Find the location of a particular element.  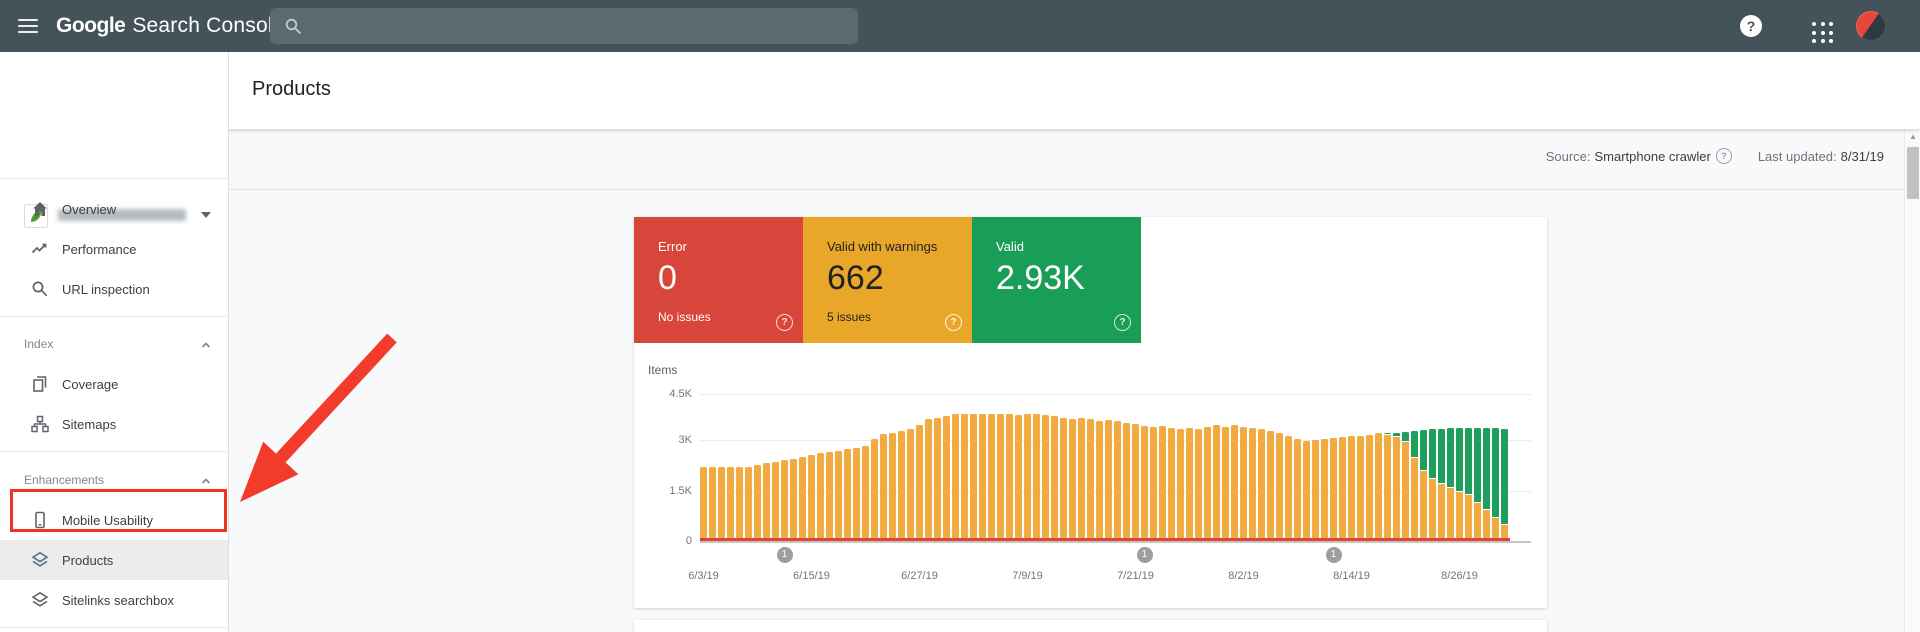

source-help-icon: ? is located at coordinates (1723, 156).